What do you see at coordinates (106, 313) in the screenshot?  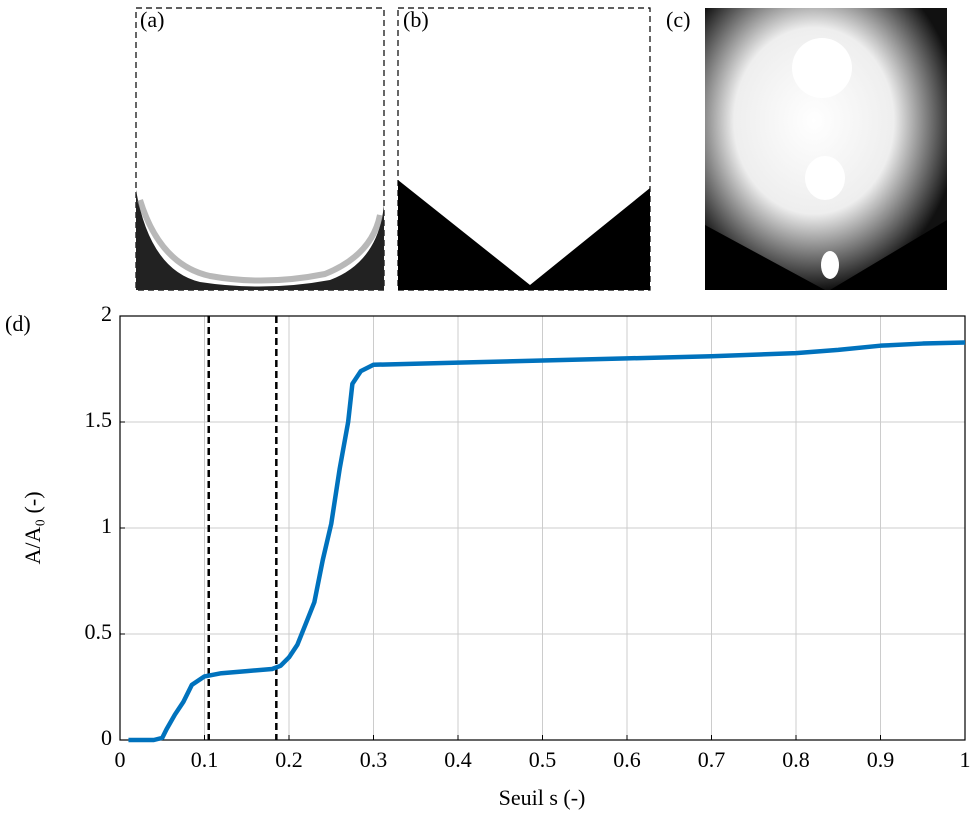 I see `y-tick-label: 2` at bounding box center [106, 313].